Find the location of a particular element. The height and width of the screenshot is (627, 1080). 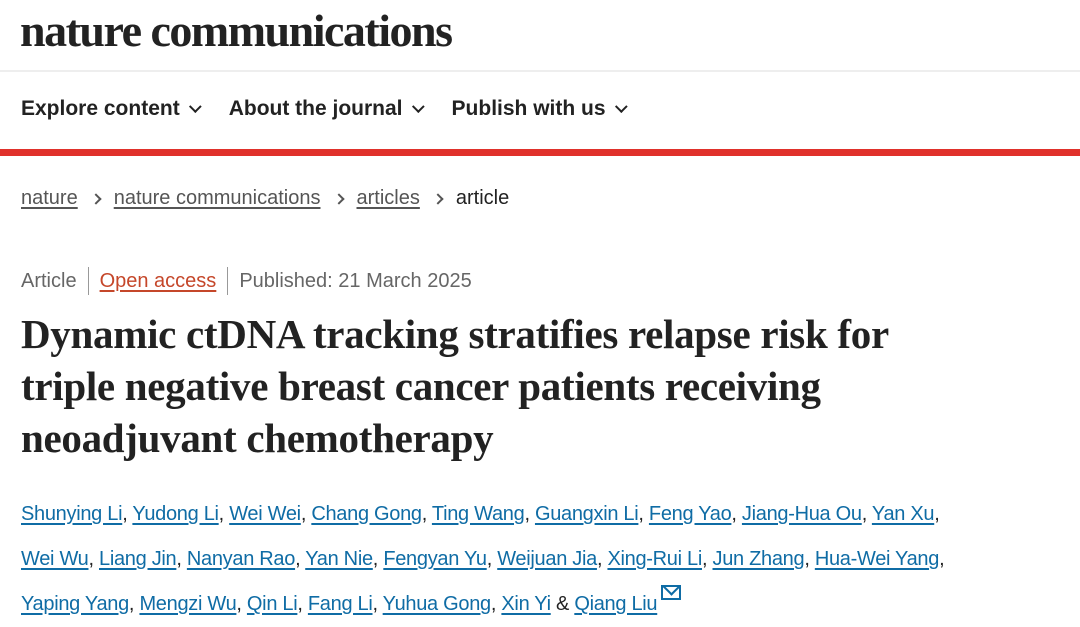

author-link: Liang Jin is located at coordinates (138, 559).